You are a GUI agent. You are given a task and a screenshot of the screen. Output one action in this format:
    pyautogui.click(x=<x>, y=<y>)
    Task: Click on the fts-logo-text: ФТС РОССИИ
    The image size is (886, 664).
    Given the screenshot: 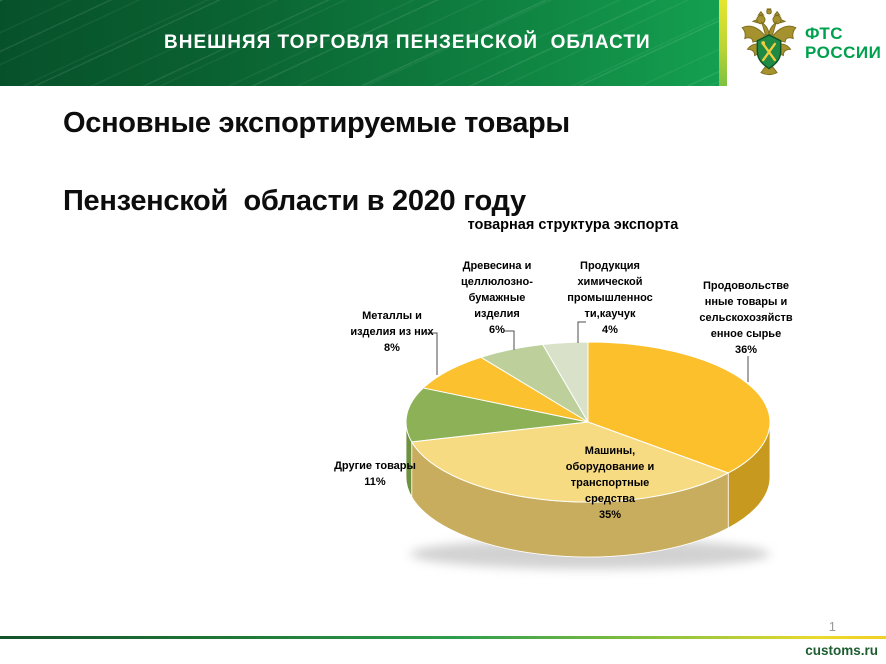 What is the action you would take?
    pyautogui.click(x=843, y=43)
    